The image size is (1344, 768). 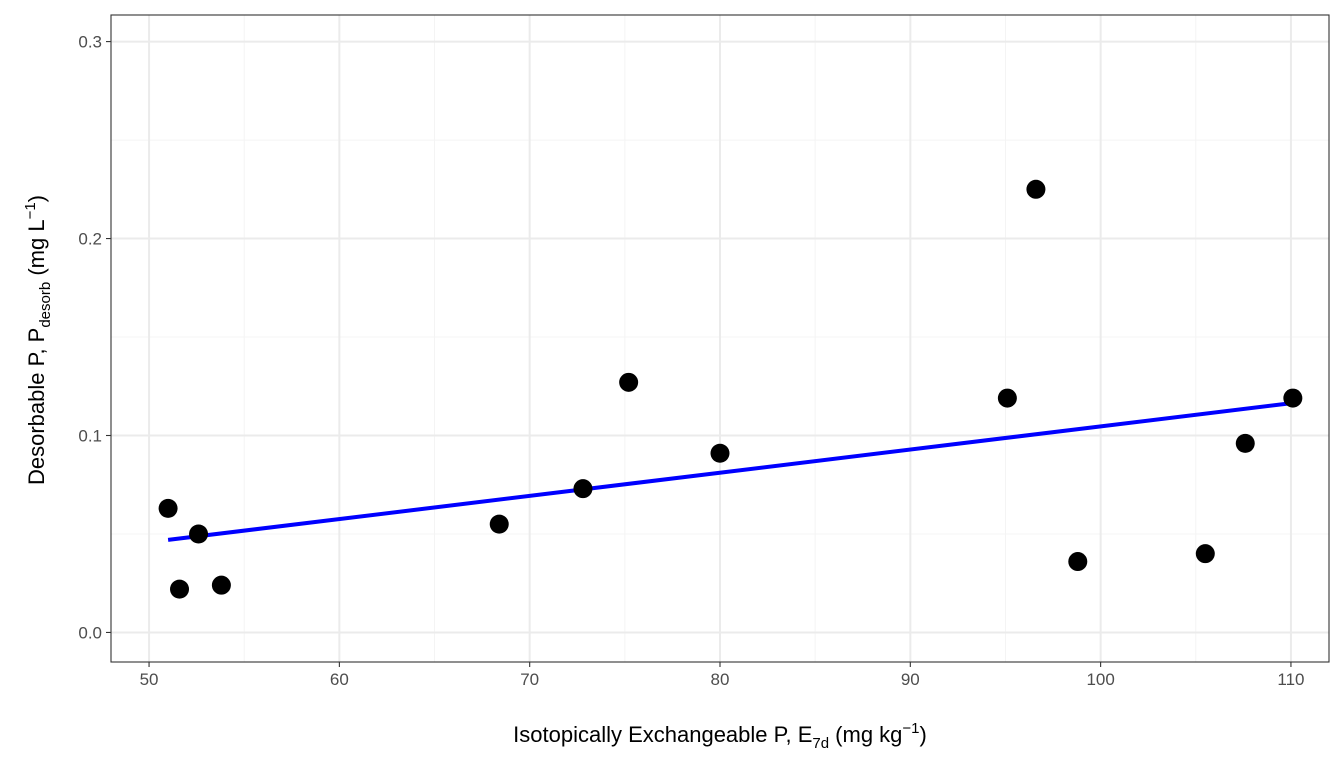 I want to click on y-axis-title-subscript: desorb, so click(x=45, y=305).